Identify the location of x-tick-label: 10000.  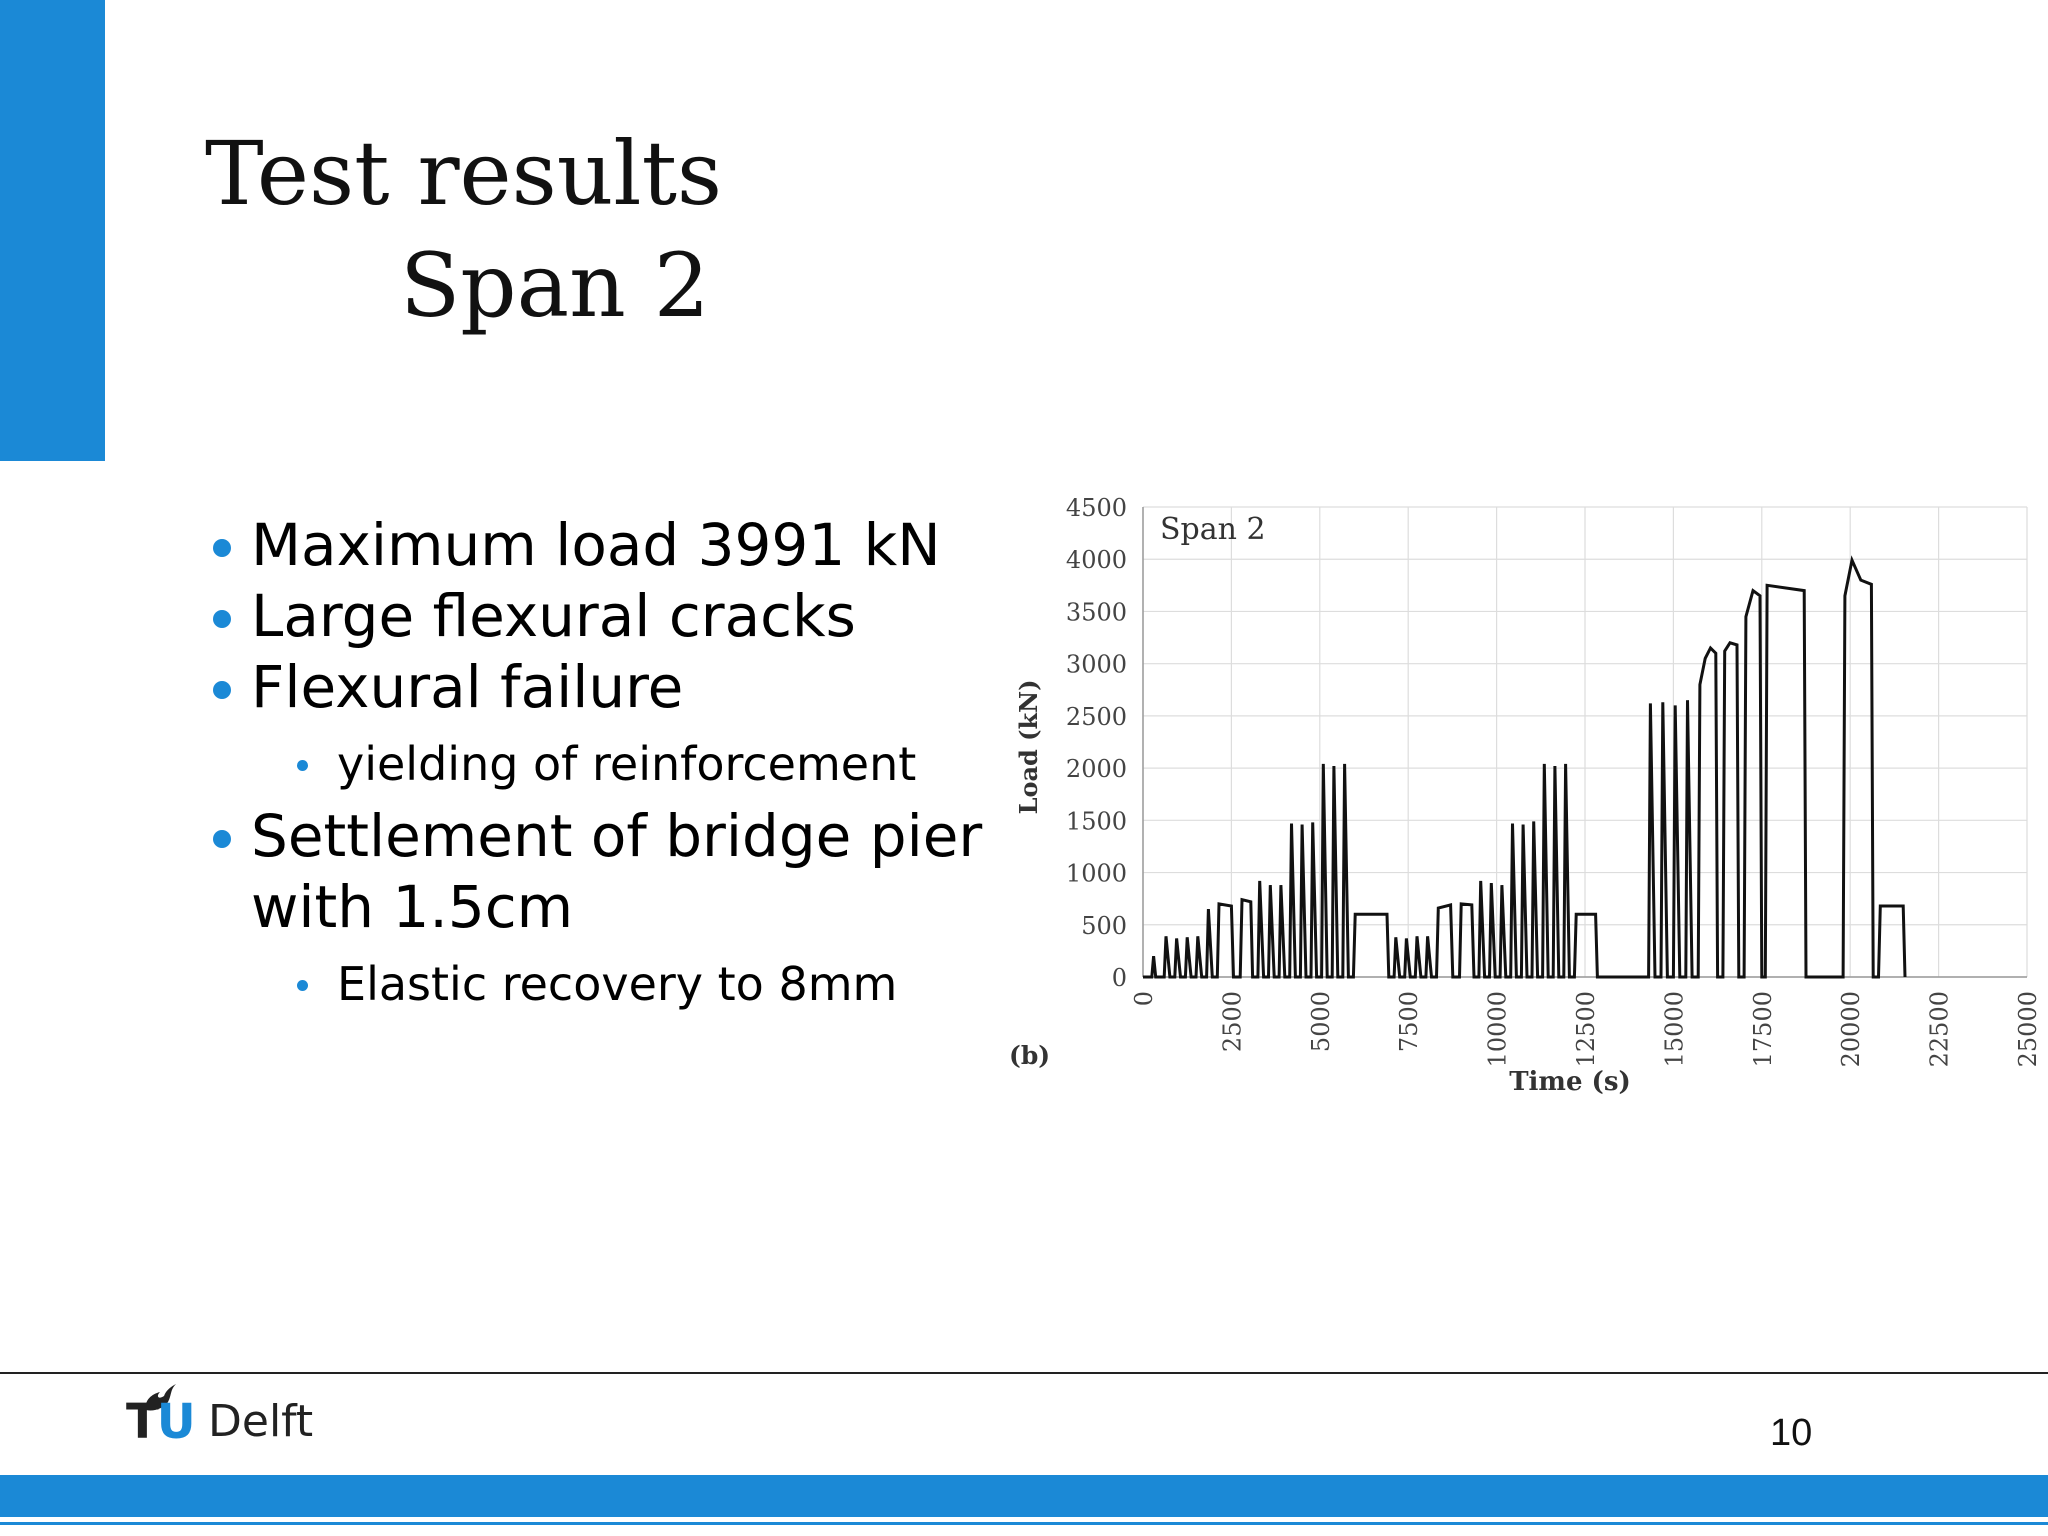
(1498, 1029).